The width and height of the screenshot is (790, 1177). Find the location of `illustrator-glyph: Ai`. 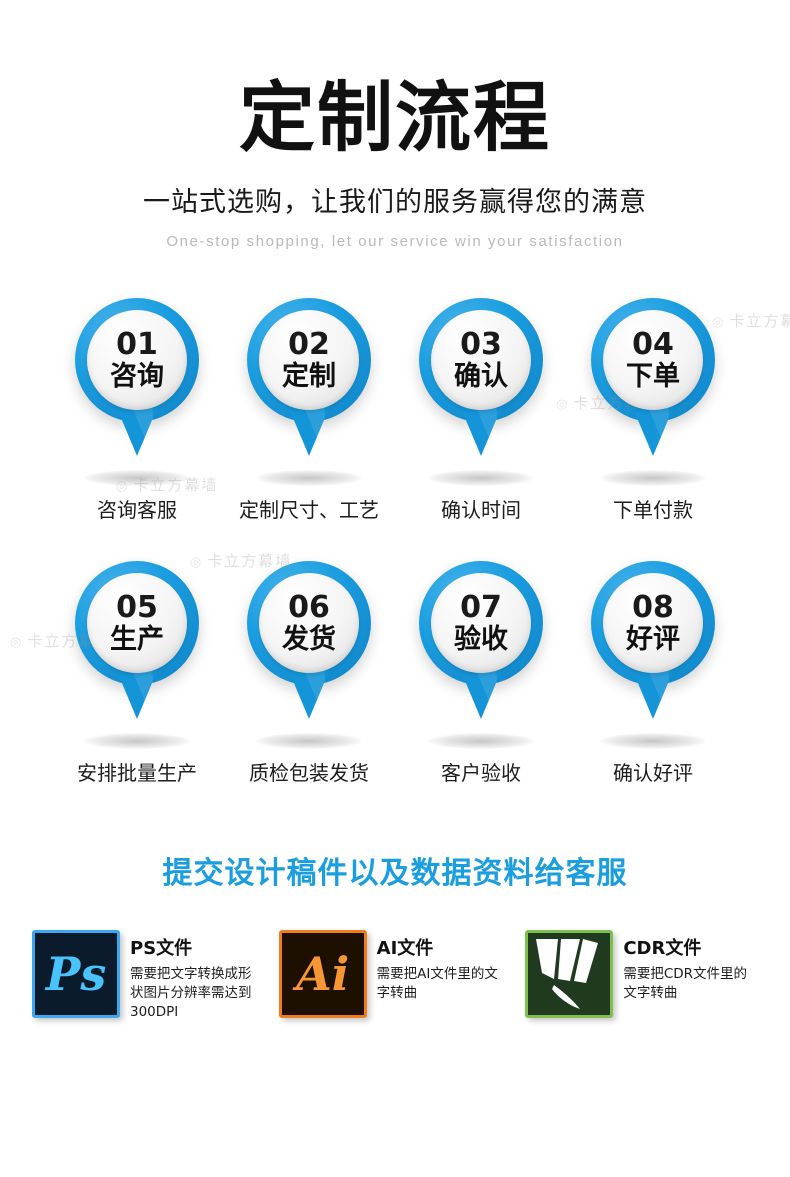

illustrator-glyph: Ai is located at coordinates (323, 973).